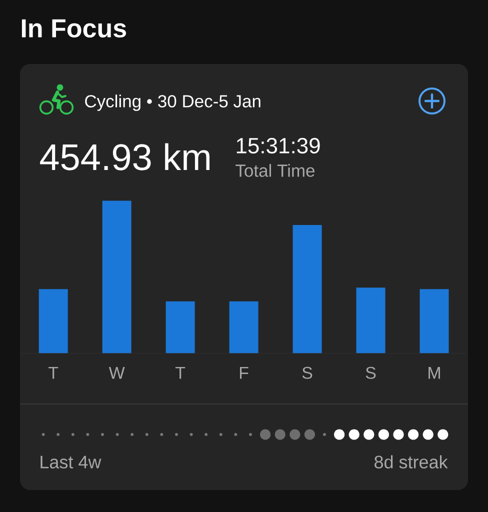 Image resolution: width=488 pixels, height=512 pixels. What do you see at coordinates (74, 28) in the screenshot?
I see `chart-title: In Focus` at bounding box center [74, 28].